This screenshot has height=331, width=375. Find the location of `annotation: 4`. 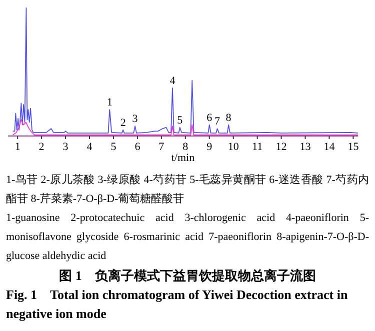

annotation: 4 is located at coordinates (173, 81).